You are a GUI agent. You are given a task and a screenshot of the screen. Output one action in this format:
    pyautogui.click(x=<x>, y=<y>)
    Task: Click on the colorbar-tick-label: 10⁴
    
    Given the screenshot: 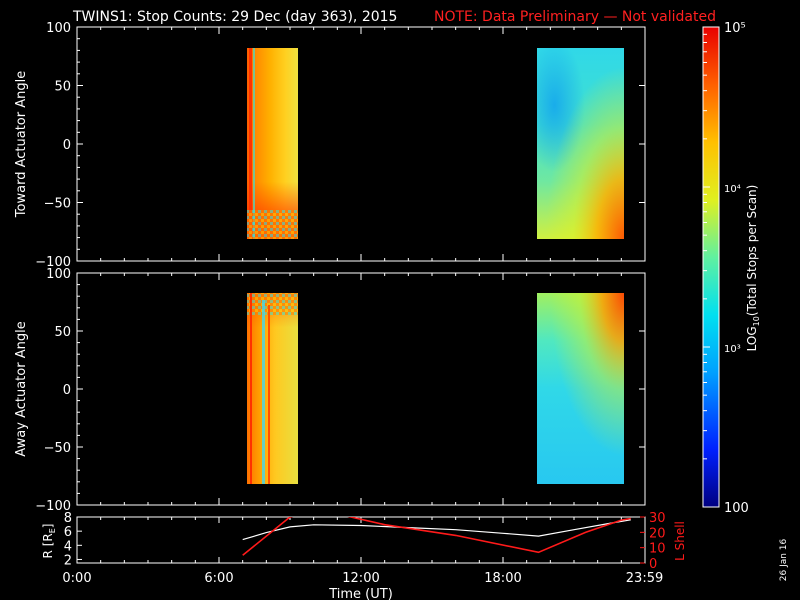 What is the action you would take?
    pyautogui.click(x=732, y=189)
    